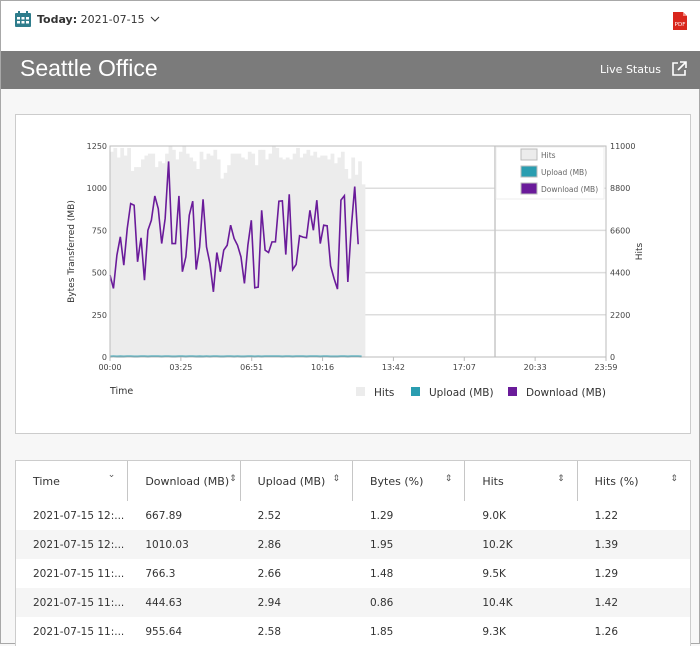 Image resolution: width=700 pixels, height=646 pixels. I want to click on column-label: Time, so click(46, 481).